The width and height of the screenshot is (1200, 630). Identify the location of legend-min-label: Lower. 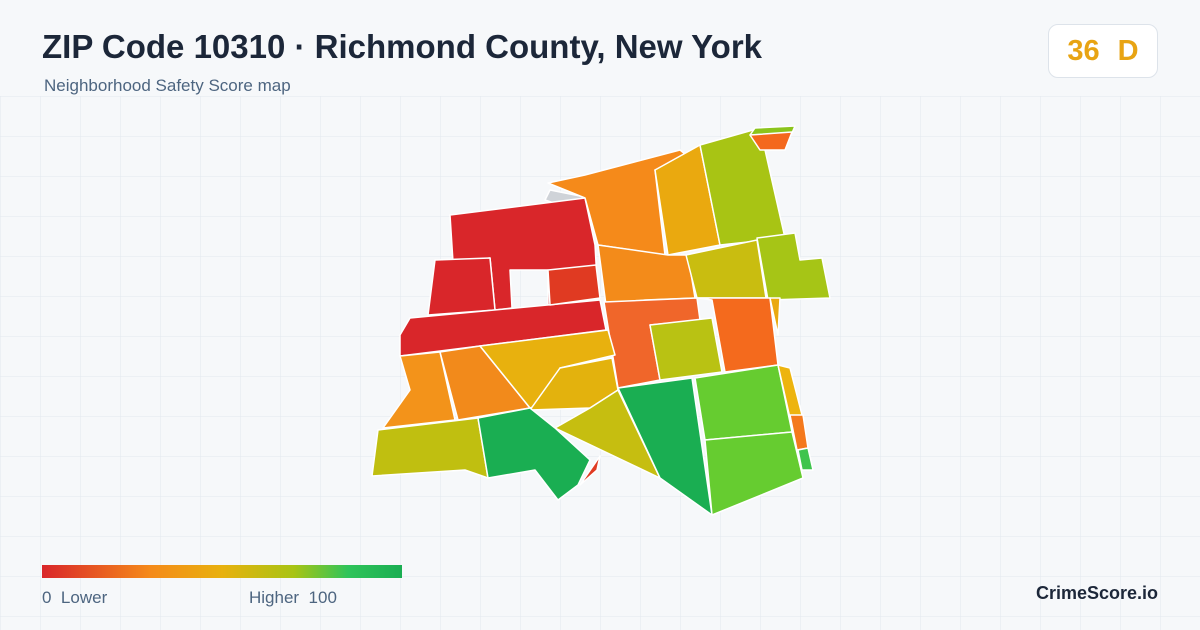
(84, 597).